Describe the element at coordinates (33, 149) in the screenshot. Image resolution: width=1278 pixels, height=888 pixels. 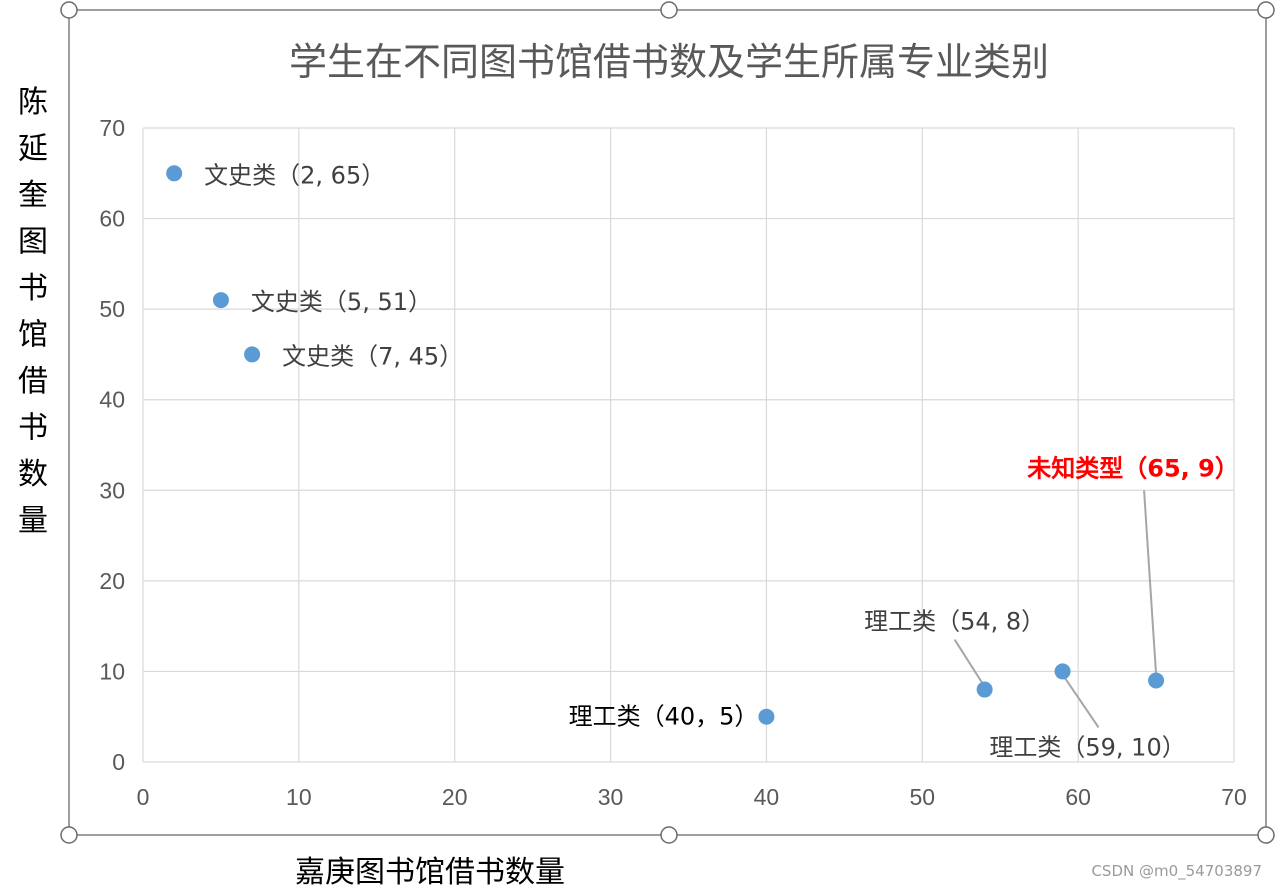
I see `y-axis-title-char: 延` at that location.